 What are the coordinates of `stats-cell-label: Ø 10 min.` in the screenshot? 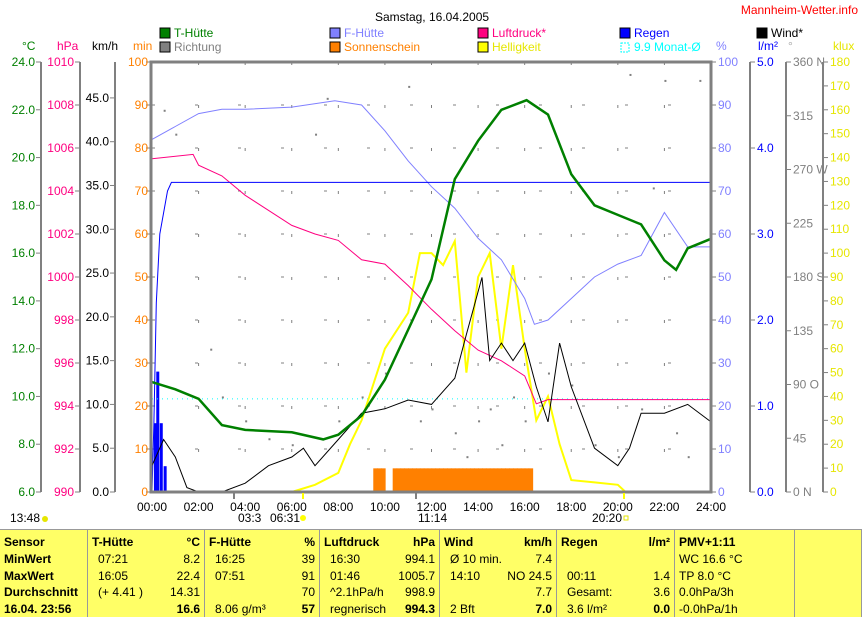 It's located at (476, 559).